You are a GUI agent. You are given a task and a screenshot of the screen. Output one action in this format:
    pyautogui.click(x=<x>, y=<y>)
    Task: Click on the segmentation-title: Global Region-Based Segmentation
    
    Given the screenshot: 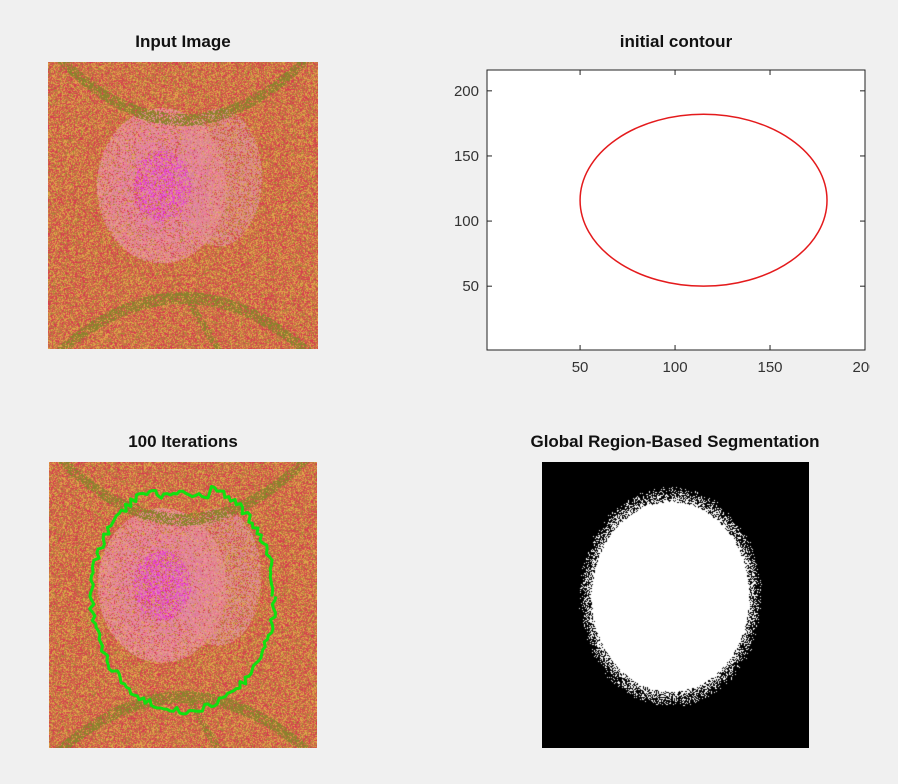 What is the action you would take?
    pyautogui.click(x=675, y=441)
    